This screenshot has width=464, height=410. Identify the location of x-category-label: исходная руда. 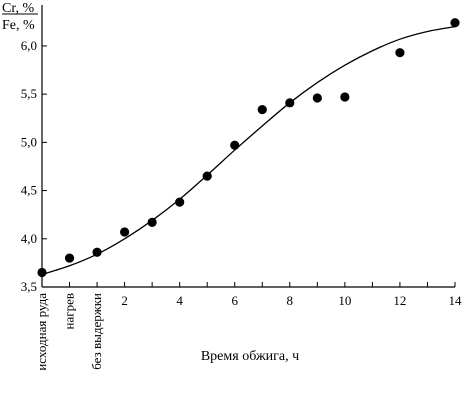
(41, 332).